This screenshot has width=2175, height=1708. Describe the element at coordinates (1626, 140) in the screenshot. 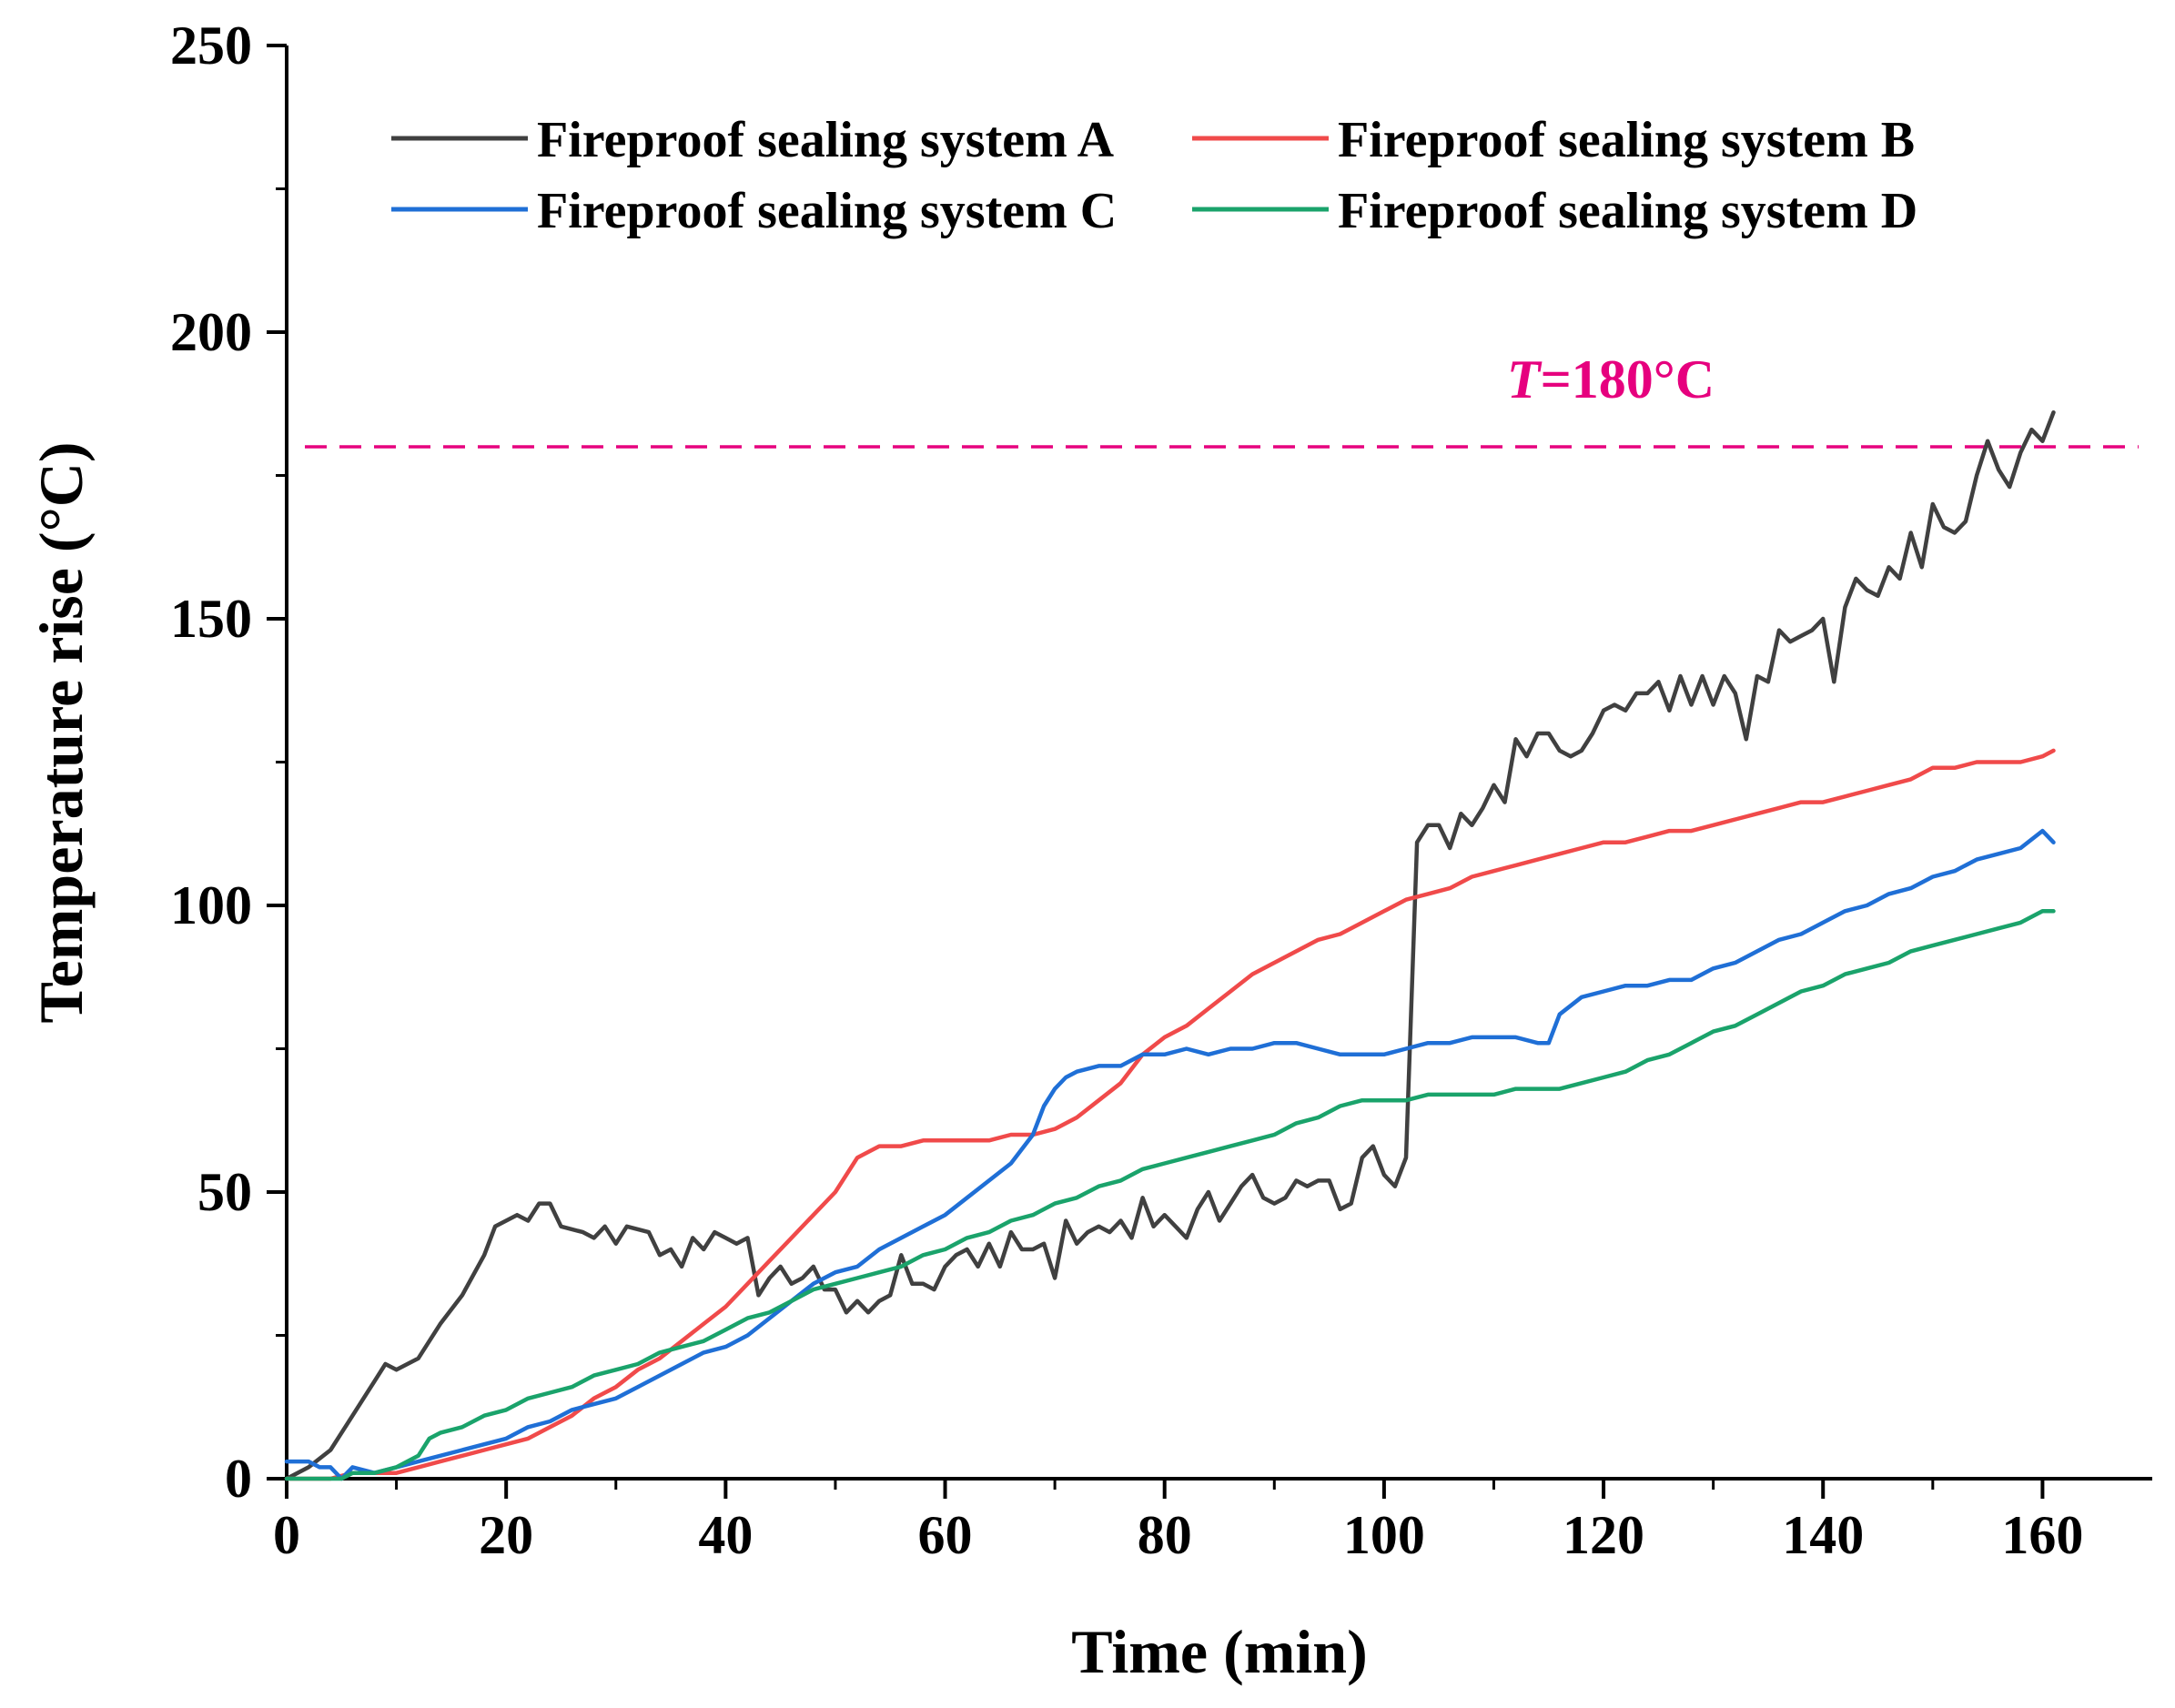

I see `legend-label-b: Fireproof sealing system B` at that location.